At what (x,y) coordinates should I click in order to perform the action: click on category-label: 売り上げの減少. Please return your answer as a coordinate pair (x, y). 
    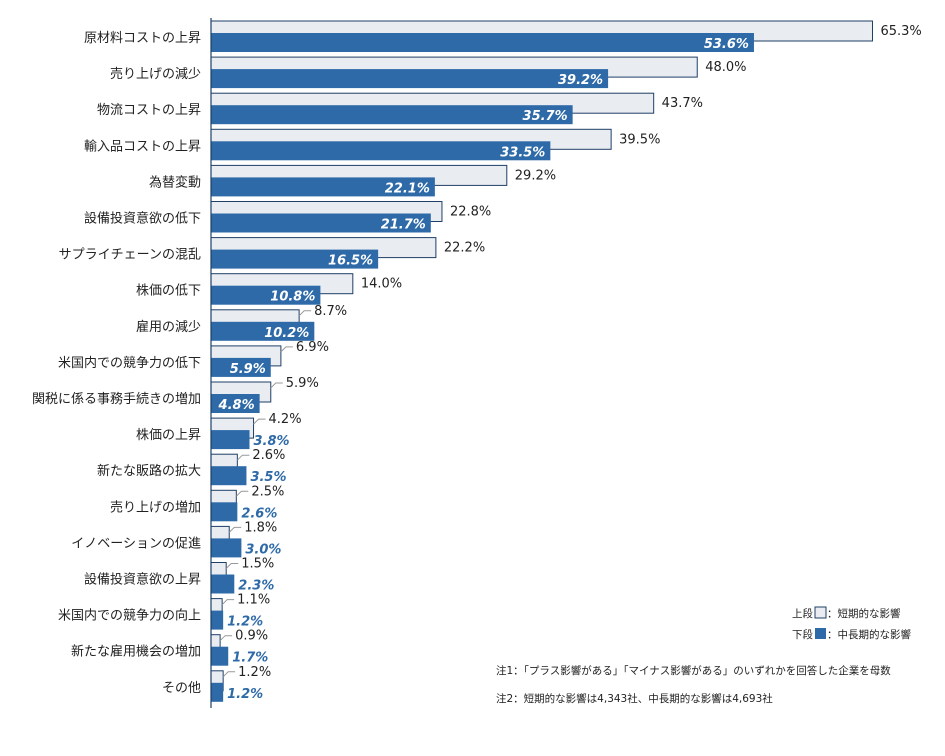
    Looking at the image, I should click on (155, 74).